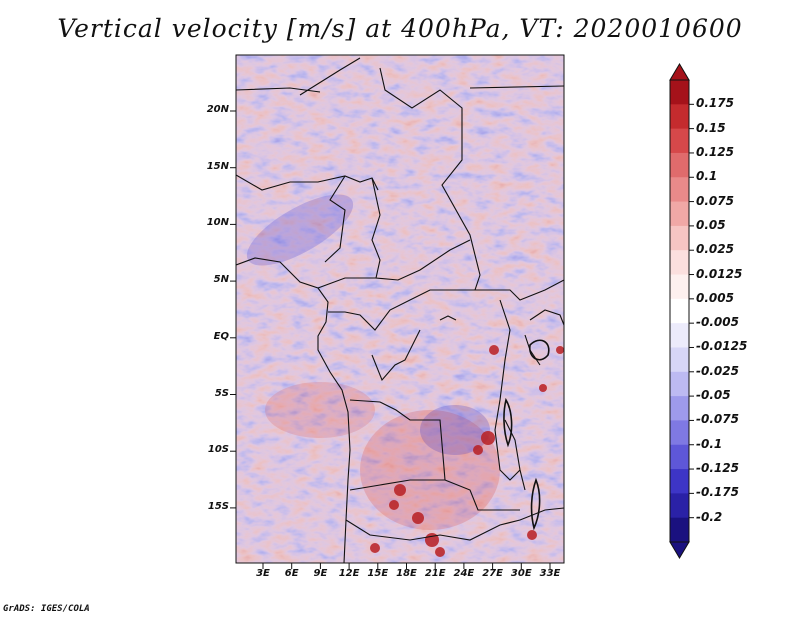  Describe the element at coordinates (717, 468) in the screenshot. I see `colorbar-label: -0.125` at that location.